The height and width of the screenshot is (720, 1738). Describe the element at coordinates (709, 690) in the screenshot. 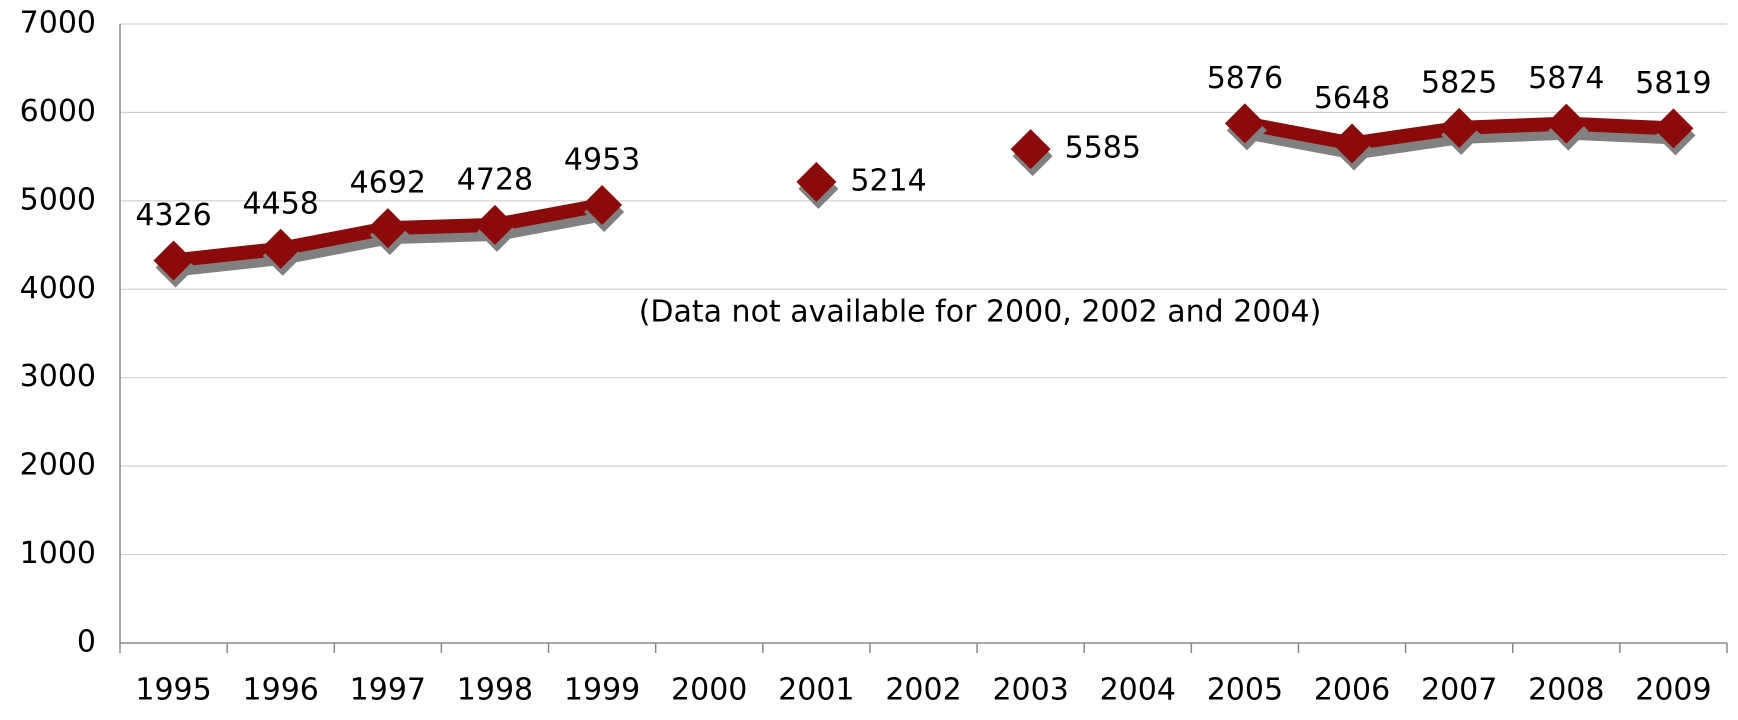

I see `x-tick-label: 2000` at that location.